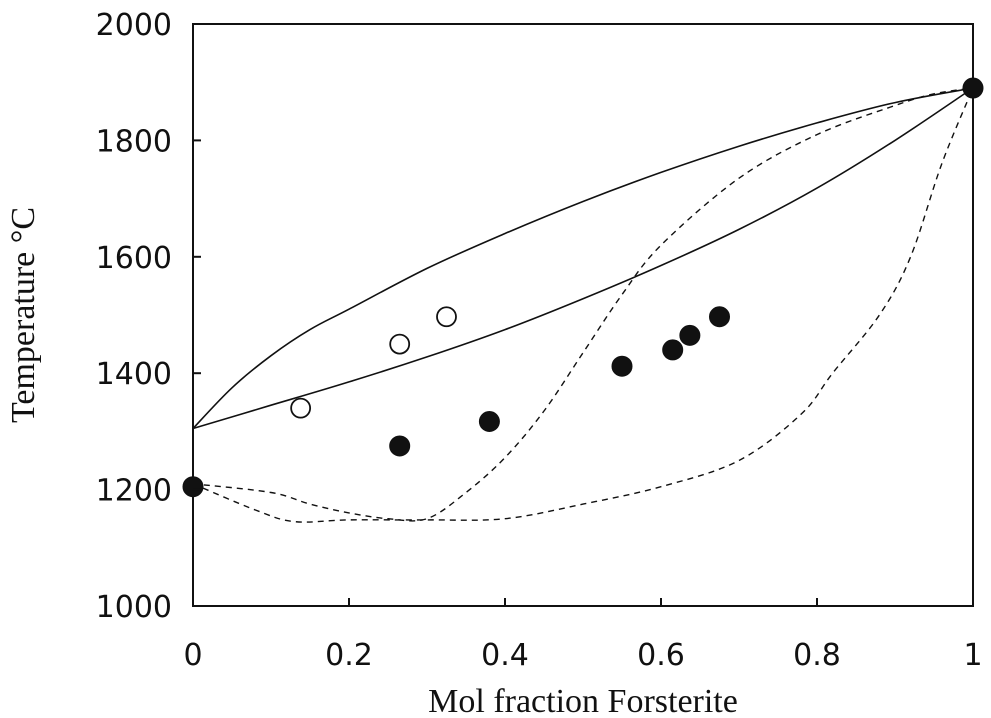  I want to click on x-tick-label: 0.2, so click(349, 655).